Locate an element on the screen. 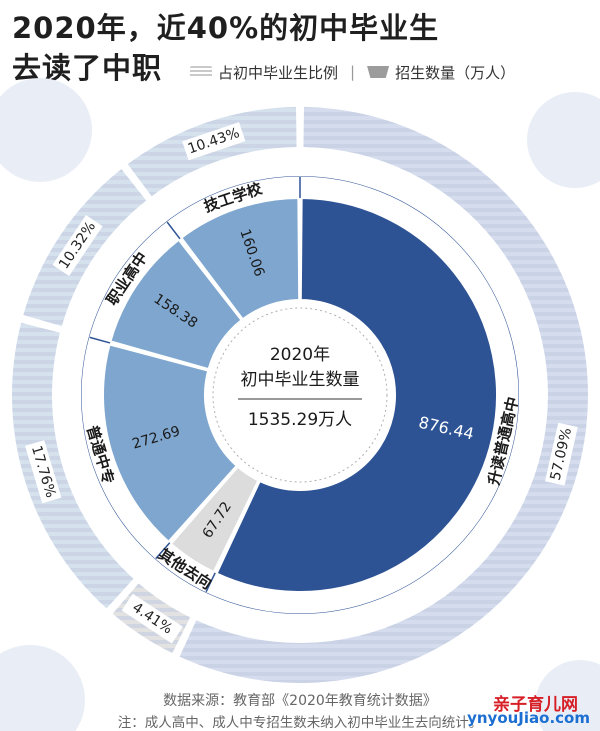 This screenshot has width=600, height=731. legend-swatch-striped-icon is located at coordinates (201, 72).